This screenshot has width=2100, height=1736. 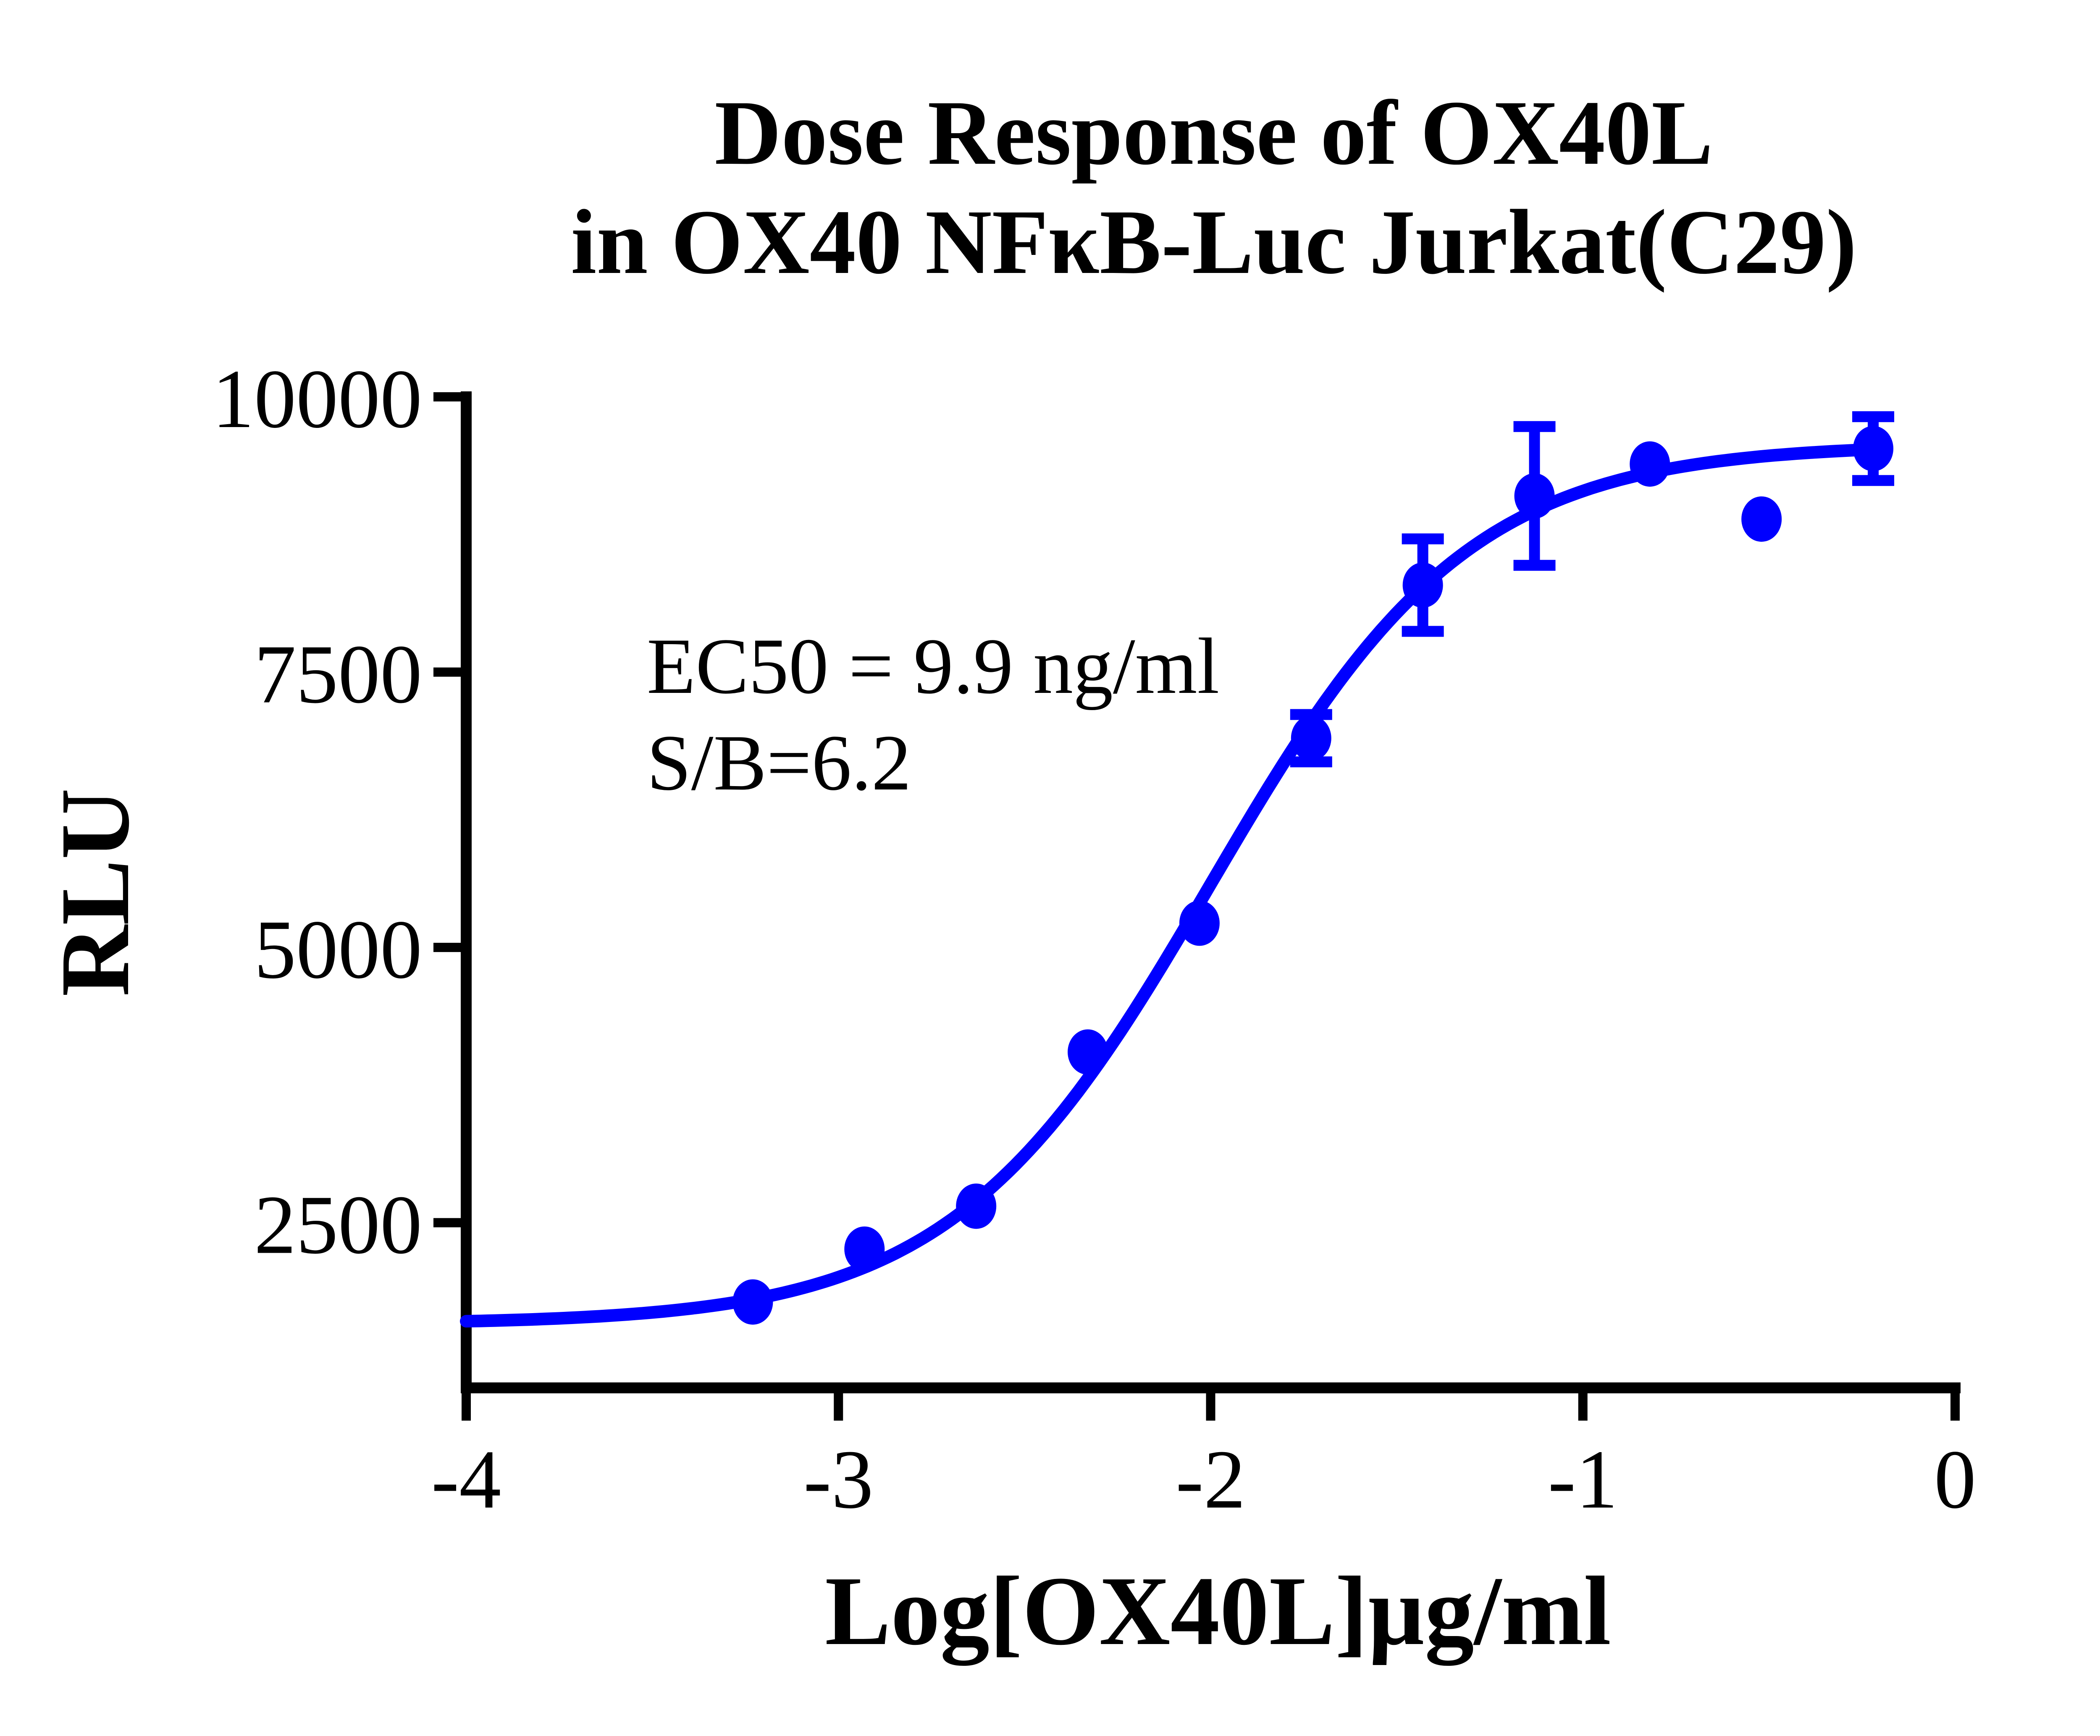 What do you see at coordinates (338, 1225) in the screenshot?
I see `y-tick-label: 2500` at bounding box center [338, 1225].